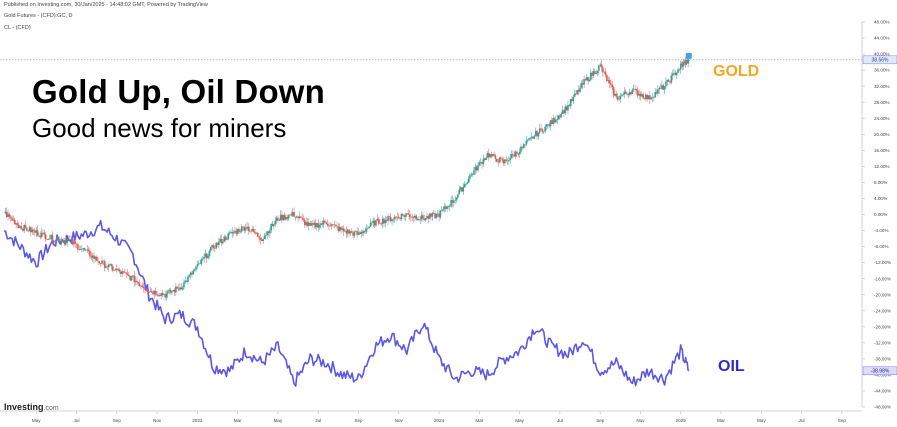  Describe the element at coordinates (882, 407) in the screenshot. I see `y-tick-label: -48.00%` at that location.